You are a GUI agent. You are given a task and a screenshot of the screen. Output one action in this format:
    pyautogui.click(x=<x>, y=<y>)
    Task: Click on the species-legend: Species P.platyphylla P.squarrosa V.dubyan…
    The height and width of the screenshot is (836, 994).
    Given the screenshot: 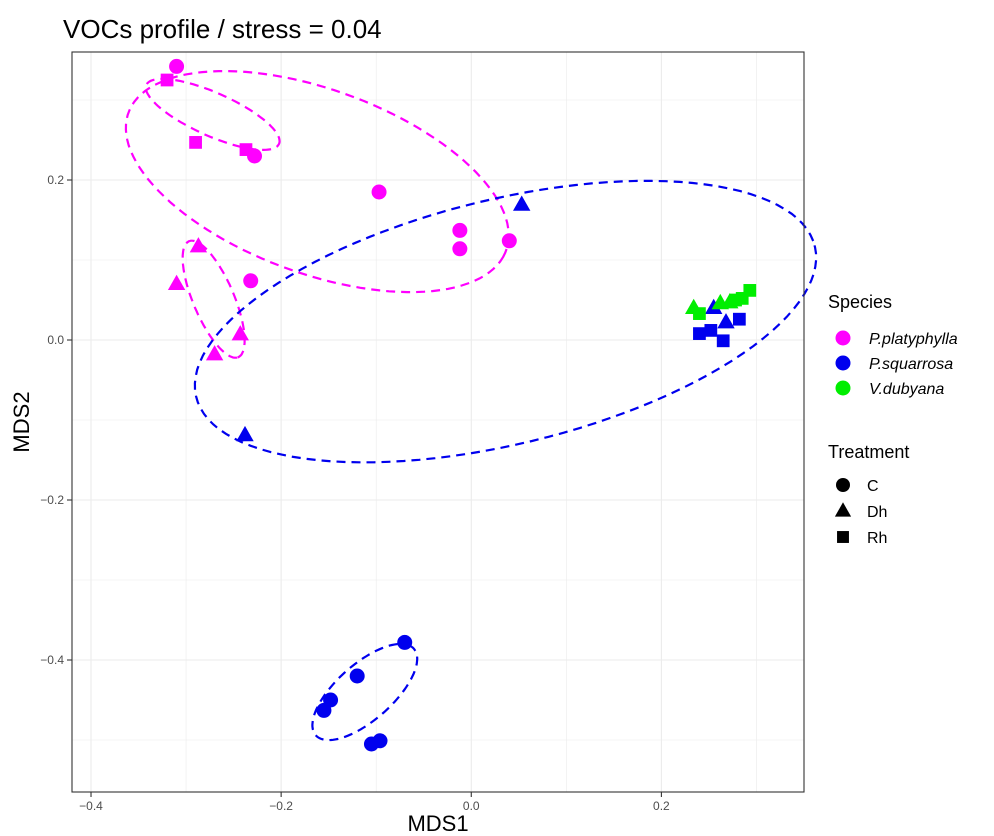 What is the action you would take?
    pyautogui.click(x=893, y=345)
    